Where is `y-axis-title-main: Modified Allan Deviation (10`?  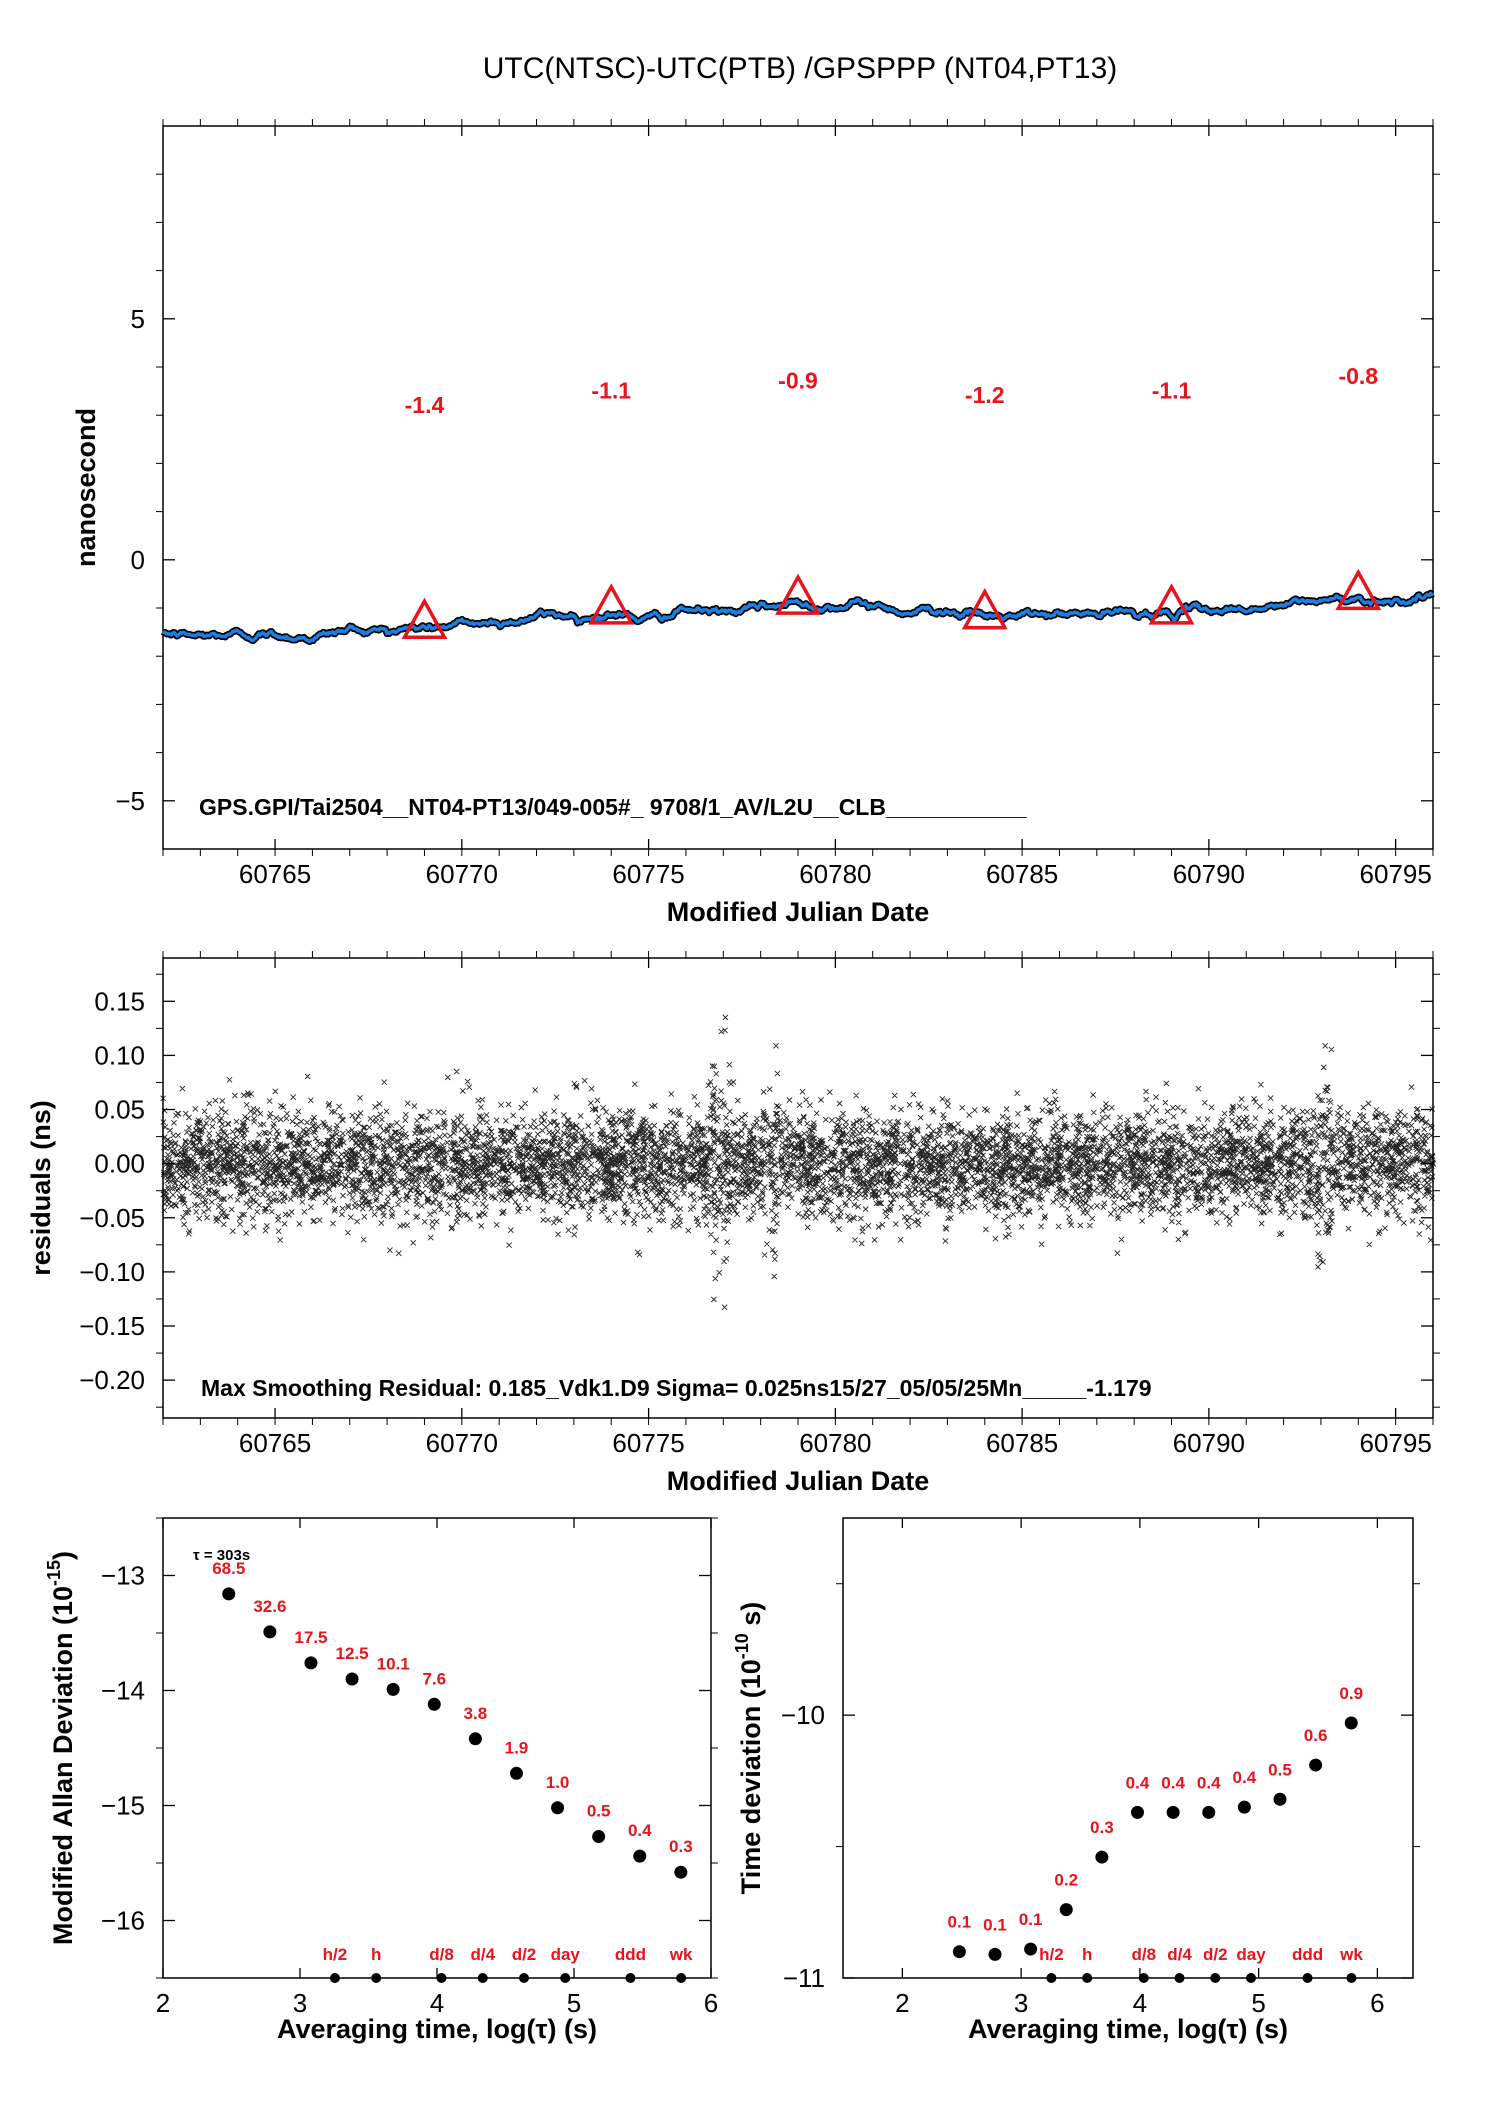
y-axis-title-main: Modified Allan Deviation (10 is located at coordinates (63, 1765).